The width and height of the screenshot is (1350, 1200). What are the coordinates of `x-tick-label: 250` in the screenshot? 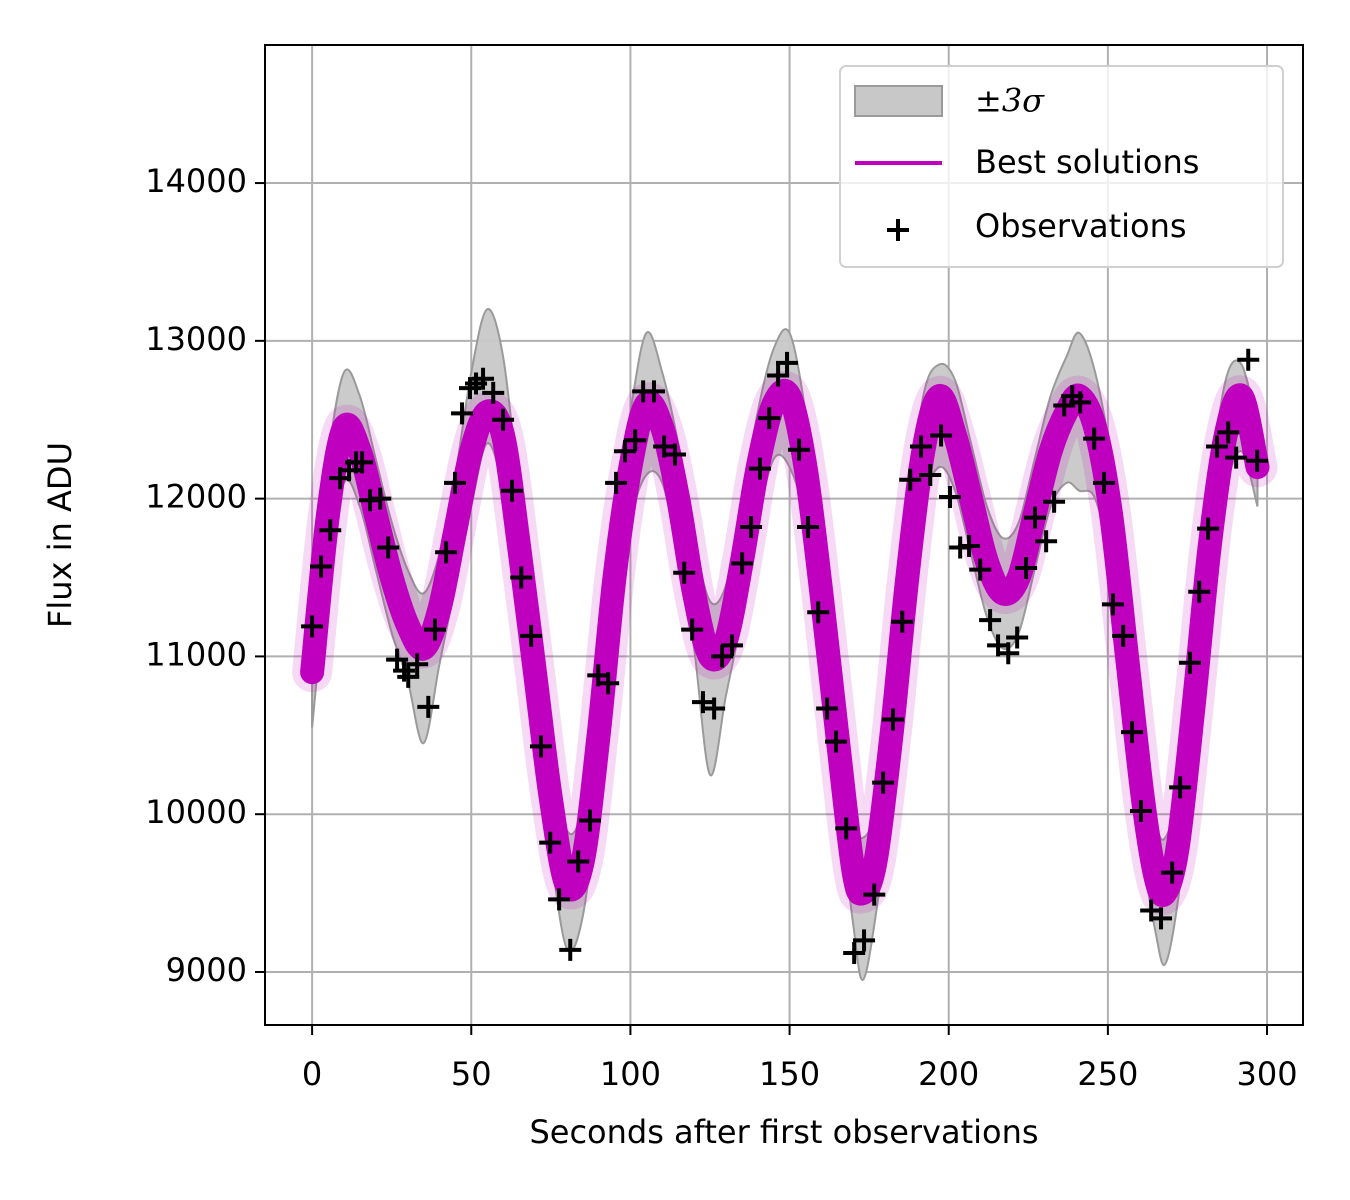 It's located at (1107, 1074).